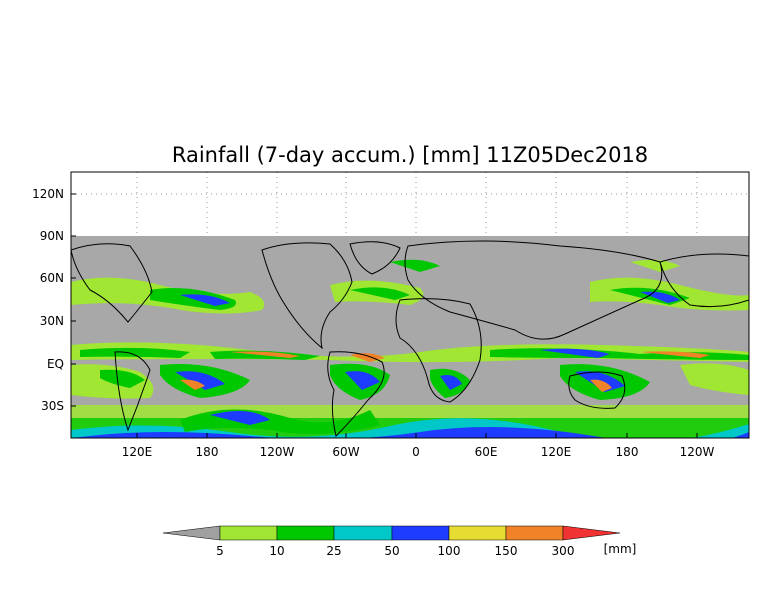 Image resolution: width=784 pixels, height=612 pixels. Describe the element at coordinates (704, 280) in the screenshot. I see `outline-east-asia` at that location.